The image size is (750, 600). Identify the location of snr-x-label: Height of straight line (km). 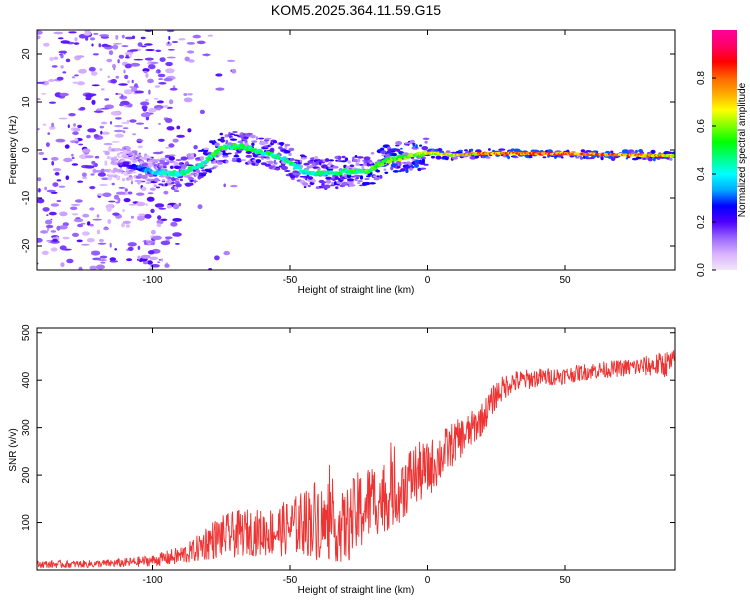
(356, 590).